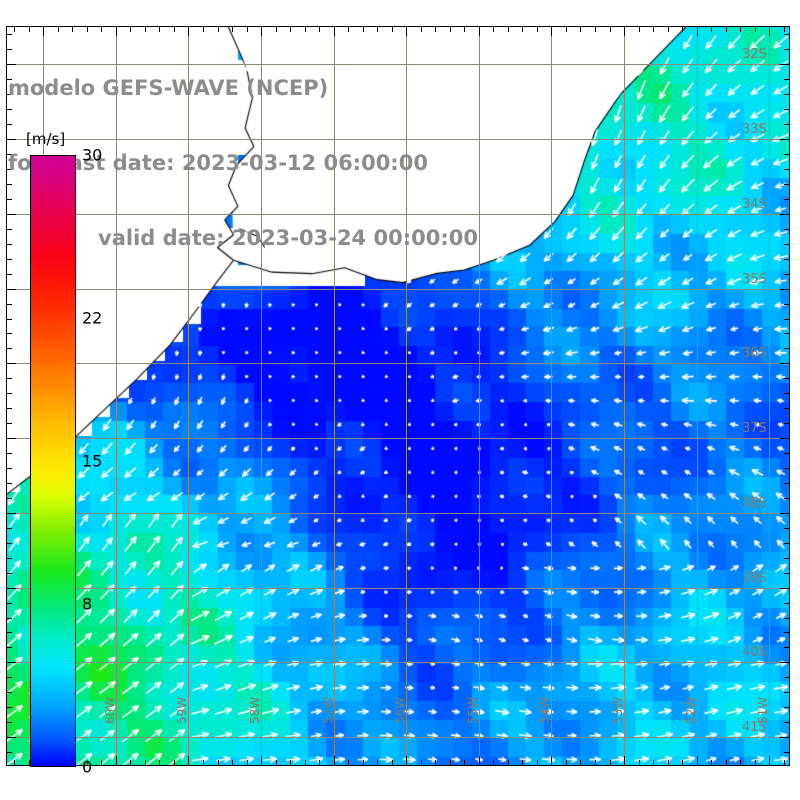  What do you see at coordinates (46, 139) in the screenshot?
I see `colorbar-unit-label: [m/s]` at bounding box center [46, 139].